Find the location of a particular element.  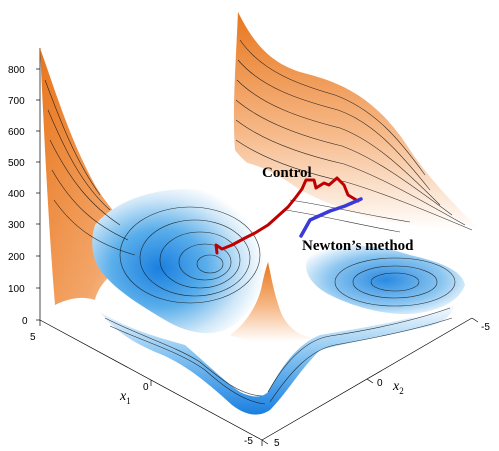

z-tick-label: 0 is located at coordinates (25, 321).